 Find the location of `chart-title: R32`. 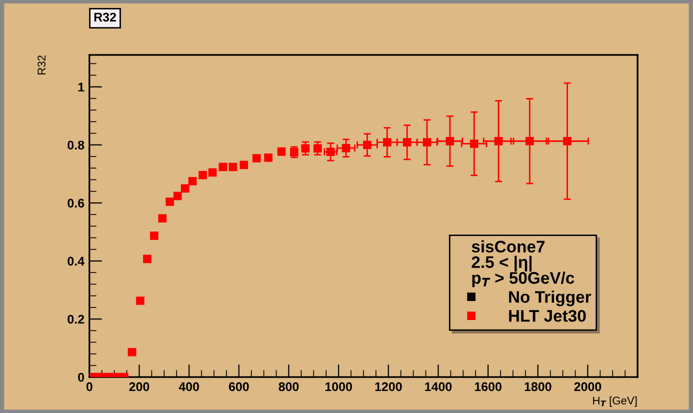

chart-title: R32 is located at coordinates (105, 17).